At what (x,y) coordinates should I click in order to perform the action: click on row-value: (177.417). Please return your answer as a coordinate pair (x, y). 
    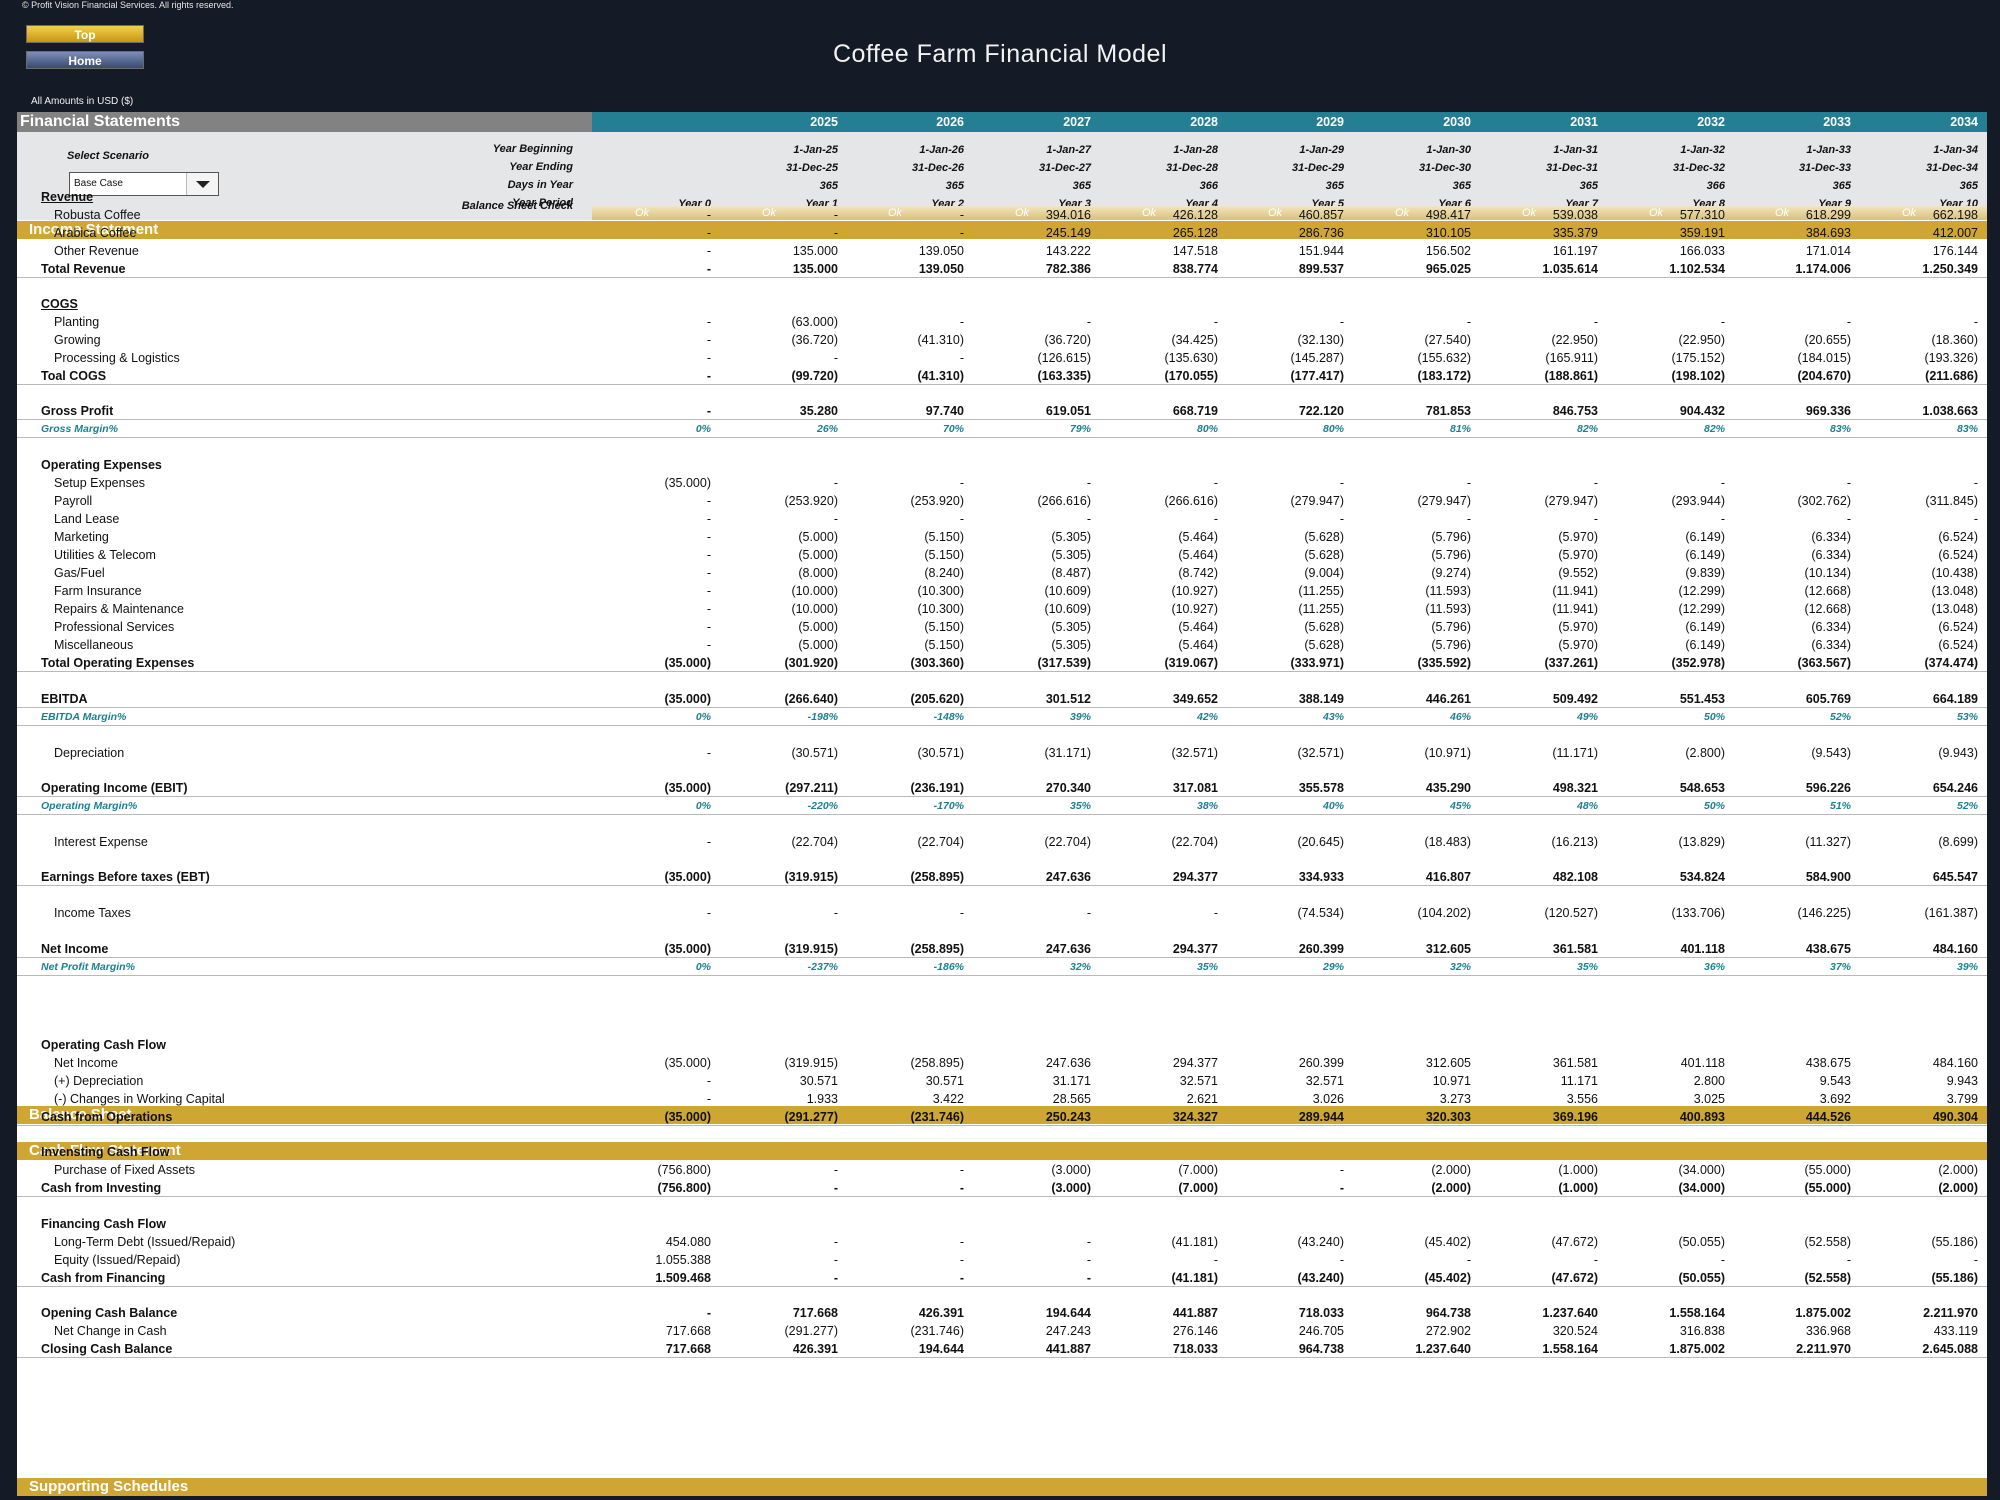
    Looking at the image, I should click on (1317, 376).